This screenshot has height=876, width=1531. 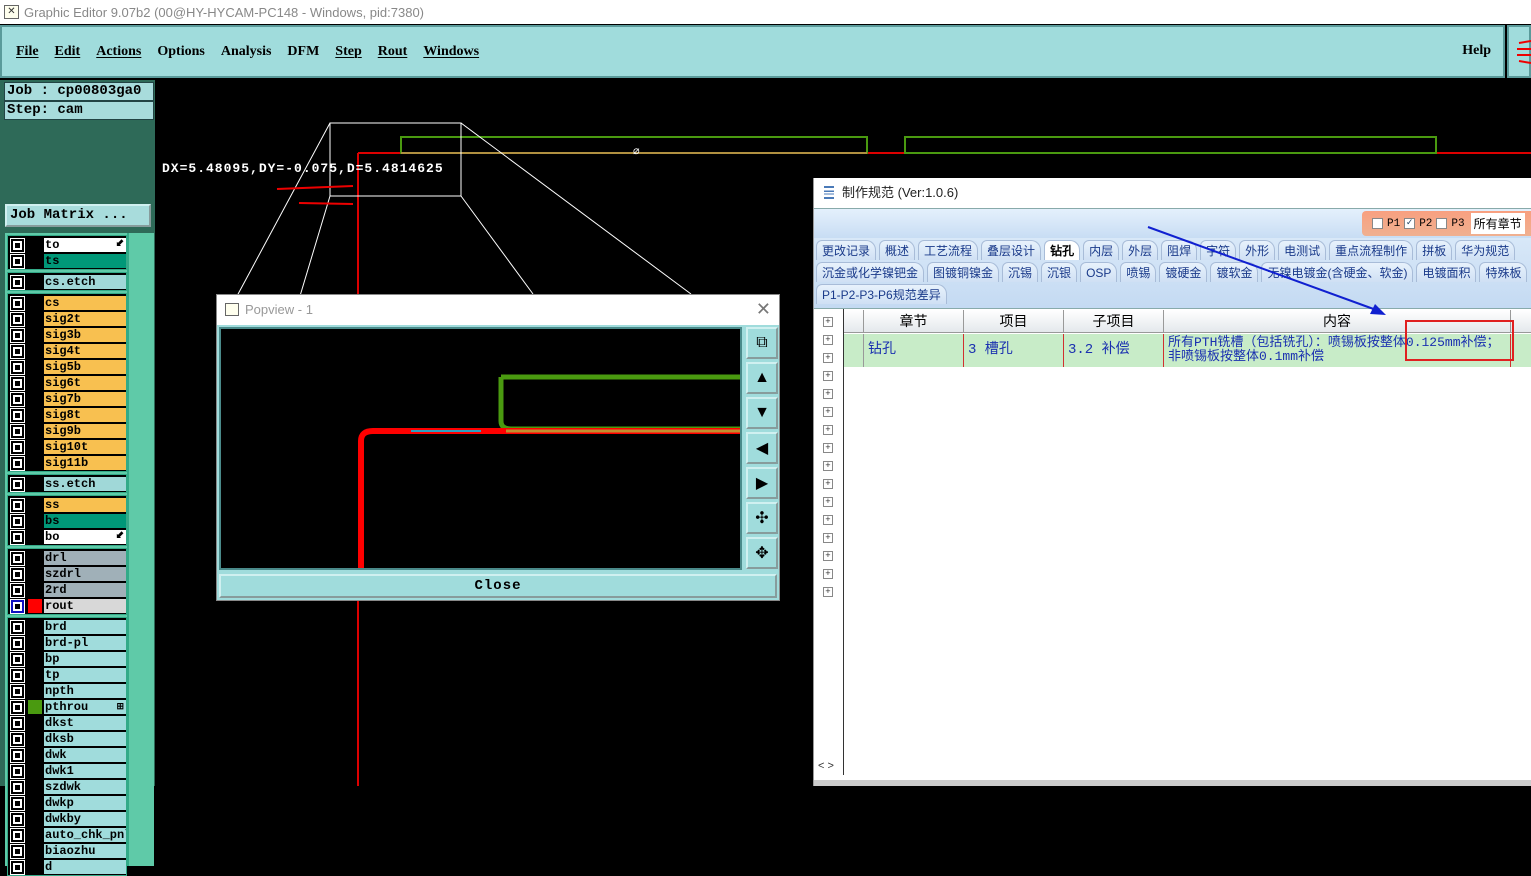 I want to click on tab-trow1-13: 华为规范, so click(x=1485, y=250).